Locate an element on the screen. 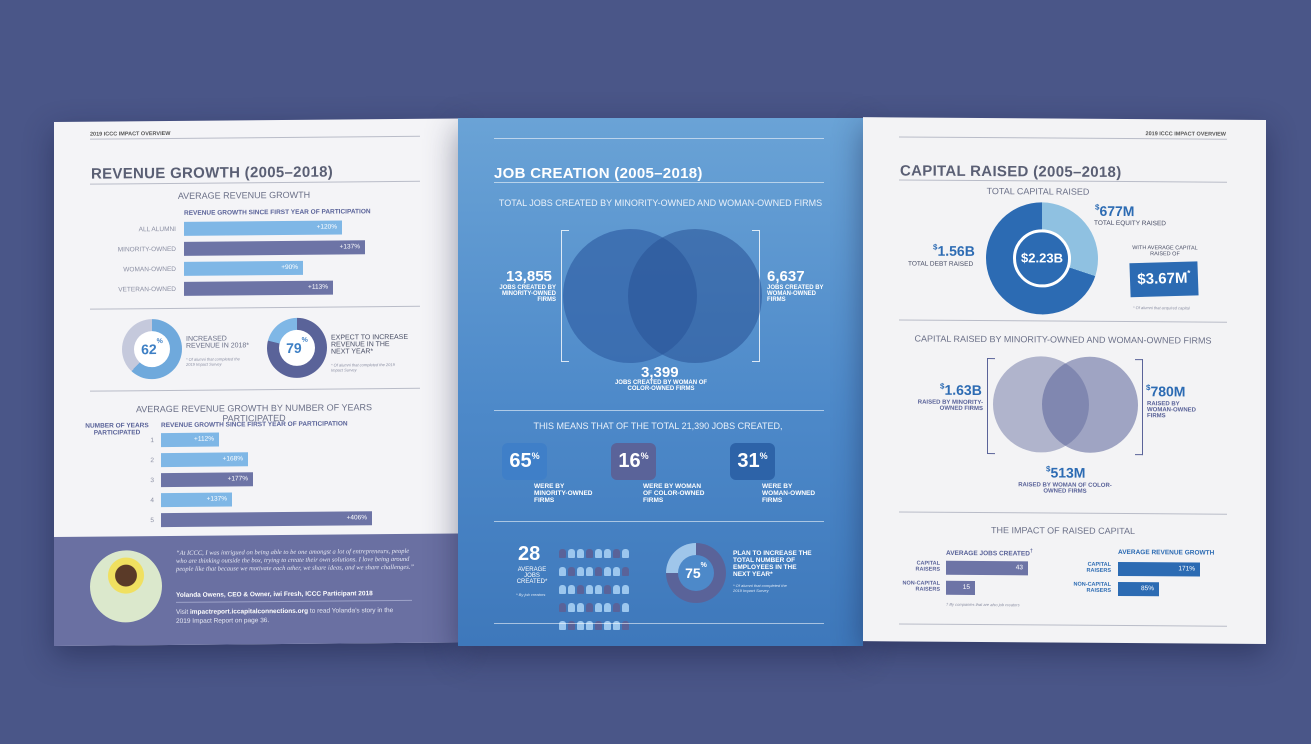  overlap-jobs-value: 3,399 is located at coordinates (660, 372).